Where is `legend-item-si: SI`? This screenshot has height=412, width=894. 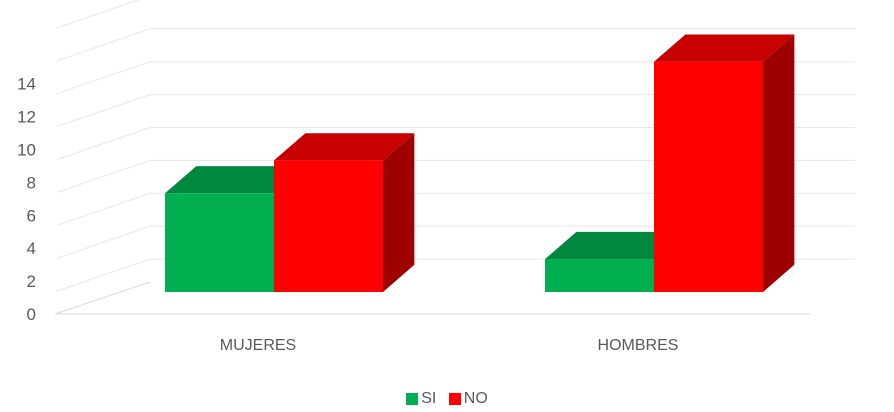 legend-item-si: SI is located at coordinates (421, 399).